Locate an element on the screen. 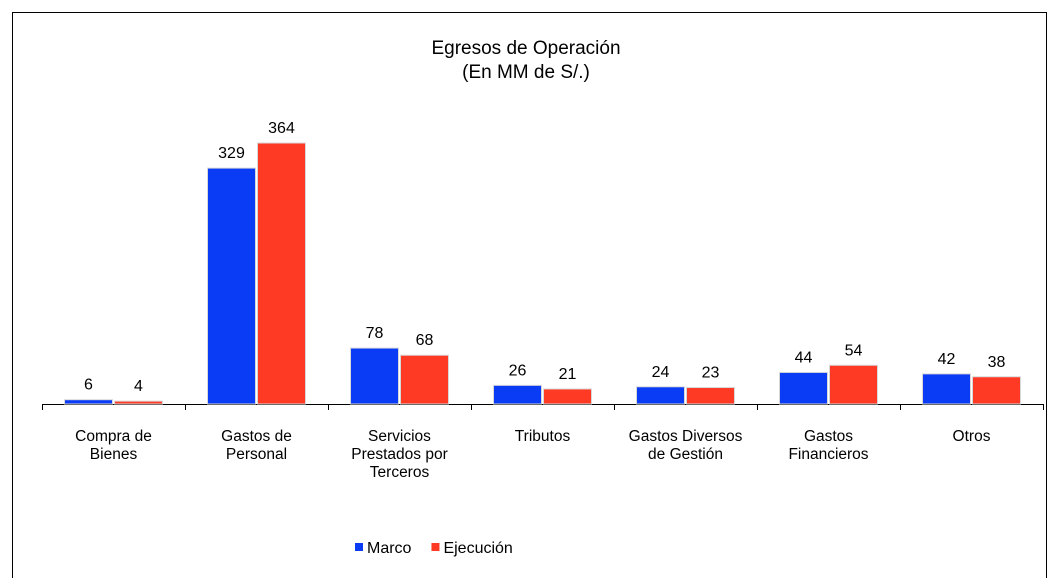 The width and height of the screenshot is (1052, 578). x-tick-label: Gastos Financieros is located at coordinates (828, 445).